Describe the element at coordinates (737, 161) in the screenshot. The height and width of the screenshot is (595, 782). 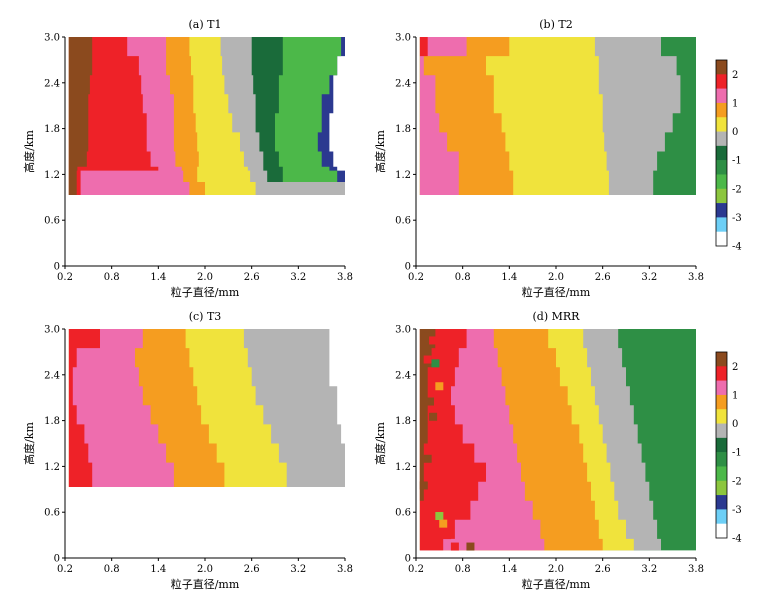
I see `colorbar-tick-label: -1` at that location.